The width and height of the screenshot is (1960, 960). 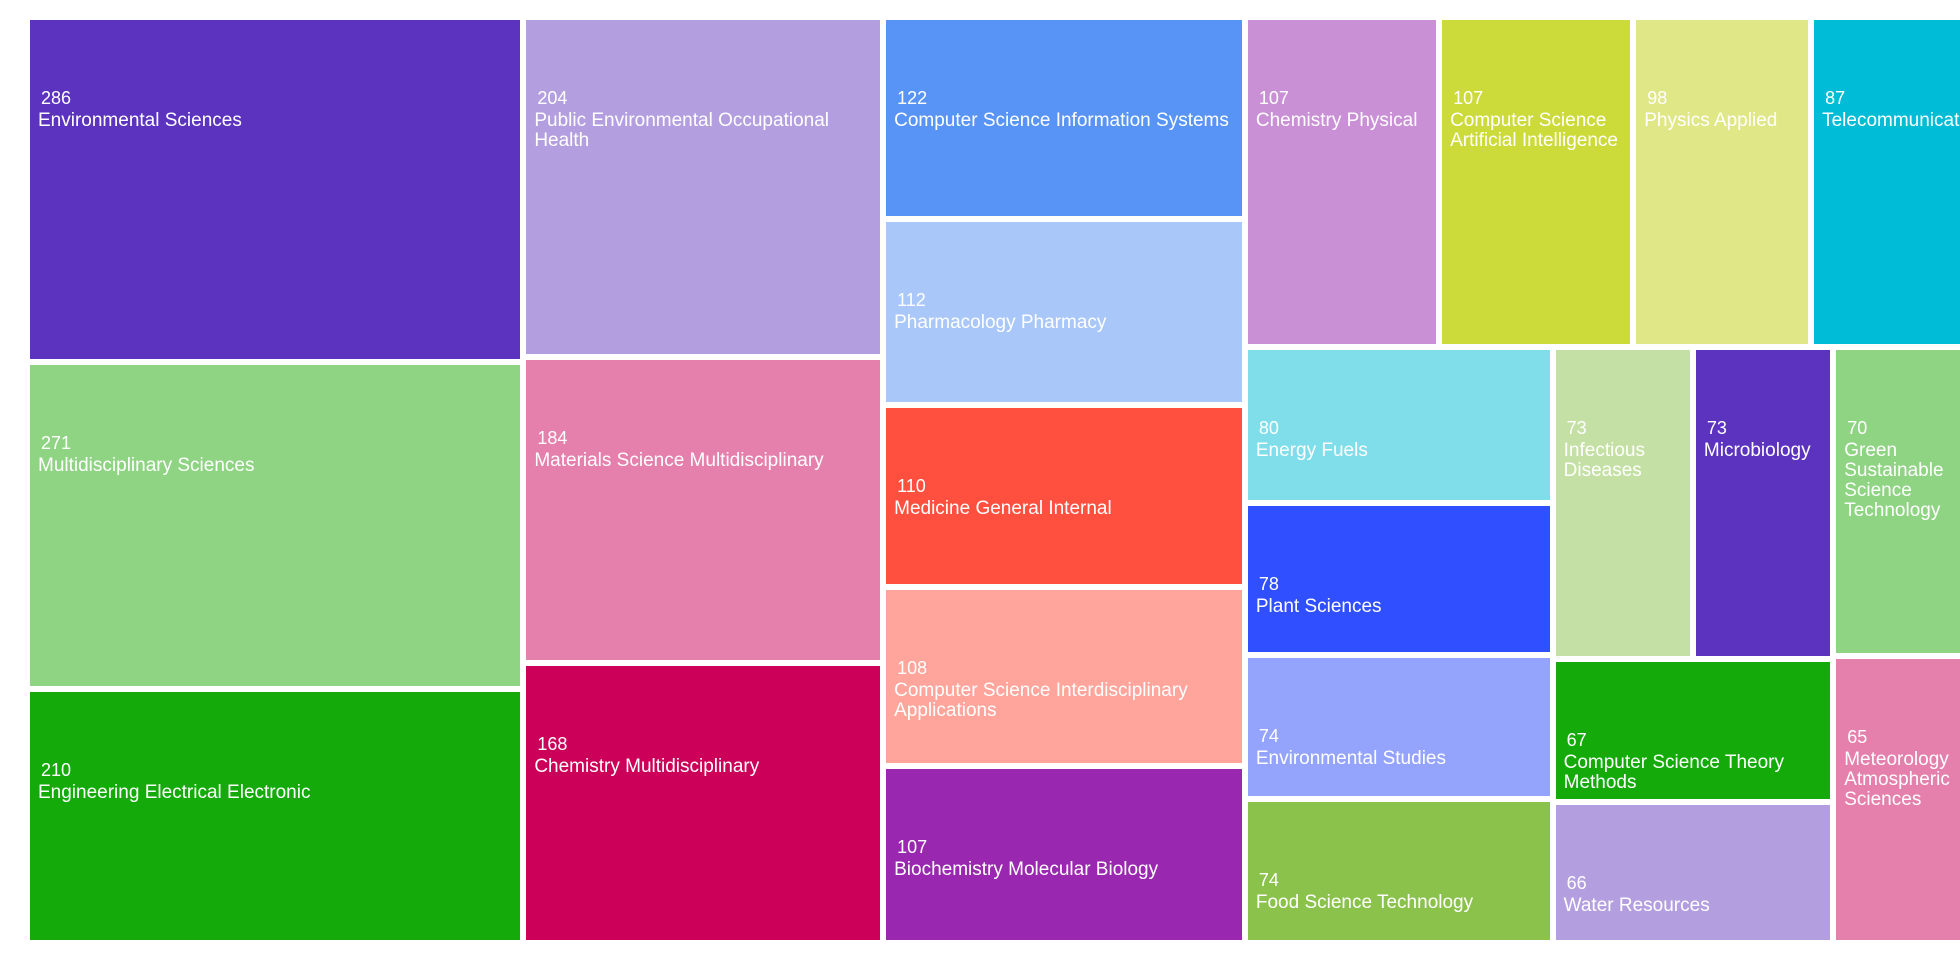 What do you see at coordinates (552, 98) in the screenshot?
I see `tile-value: 204` at bounding box center [552, 98].